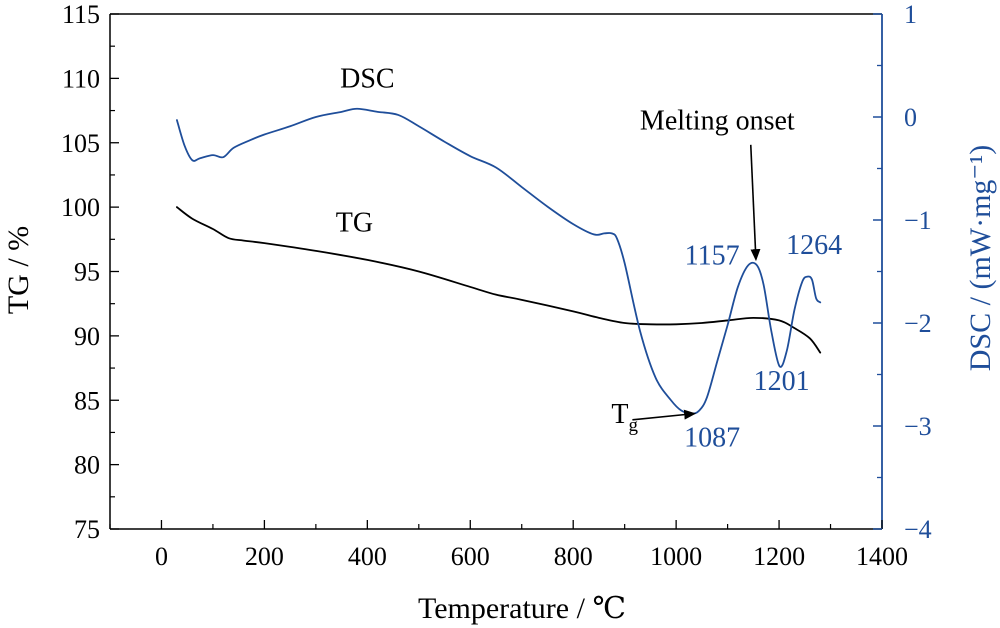 The image size is (1000, 628). What do you see at coordinates (81, 78) in the screenshot?
I see `y-left-tick-label: 110` at bounding box center [81, 78].